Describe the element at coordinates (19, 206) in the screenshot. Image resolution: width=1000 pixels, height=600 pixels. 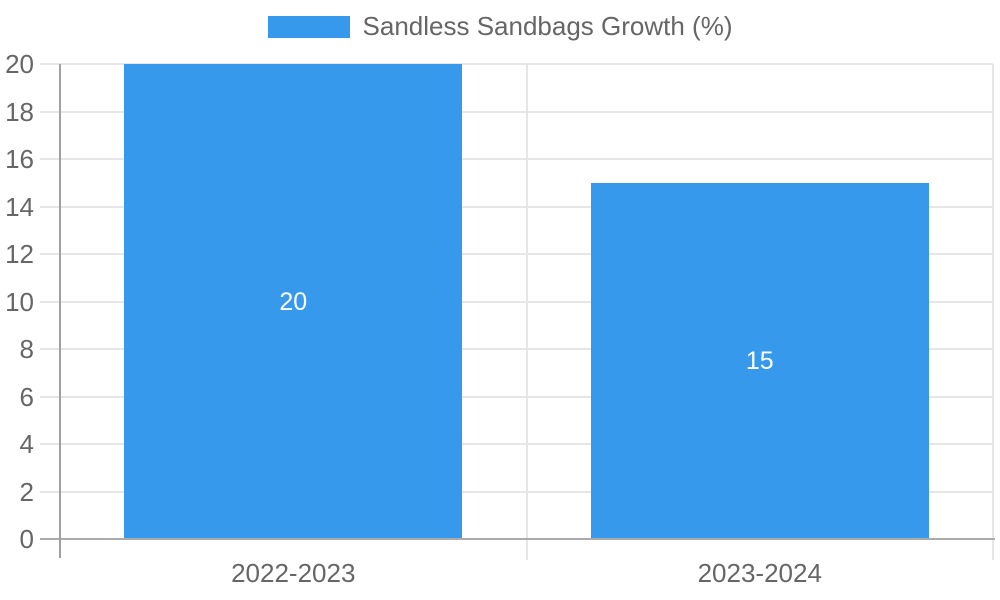
I see `y-tick-label: 14` at that location.